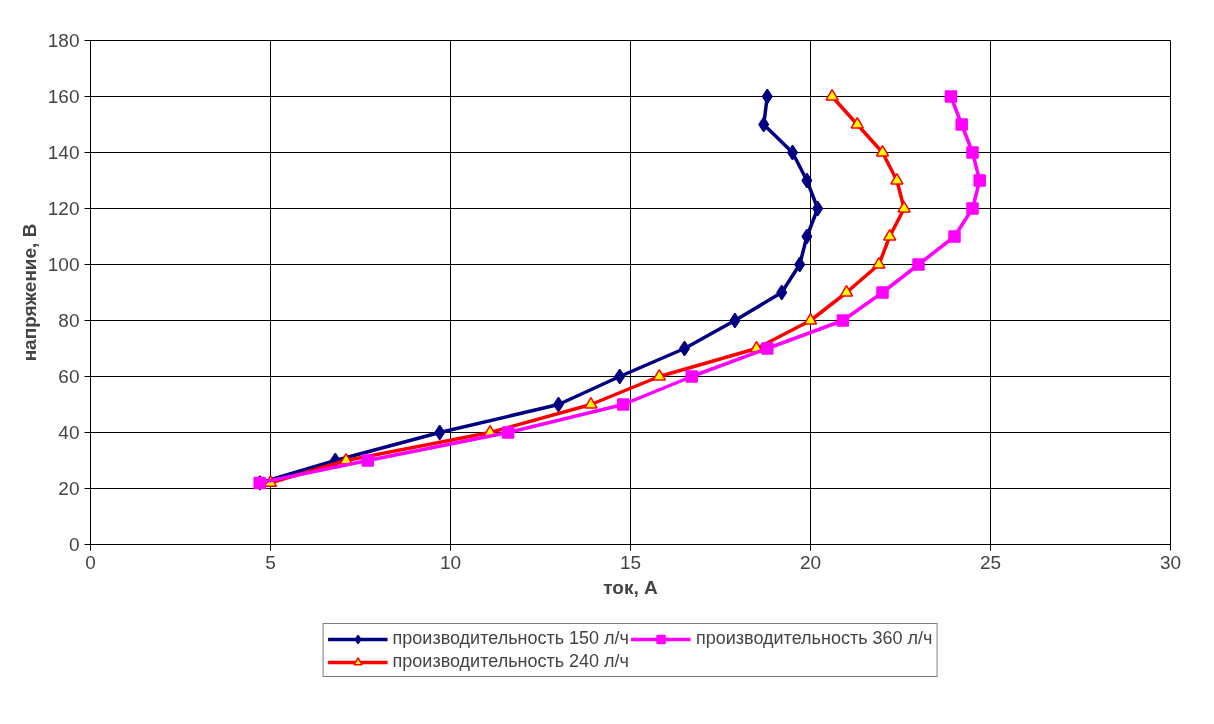 The height and width of the screenshot is (724, 1214). I want to click on legend-label: производительность 150 л/ч, so click(510, 638).